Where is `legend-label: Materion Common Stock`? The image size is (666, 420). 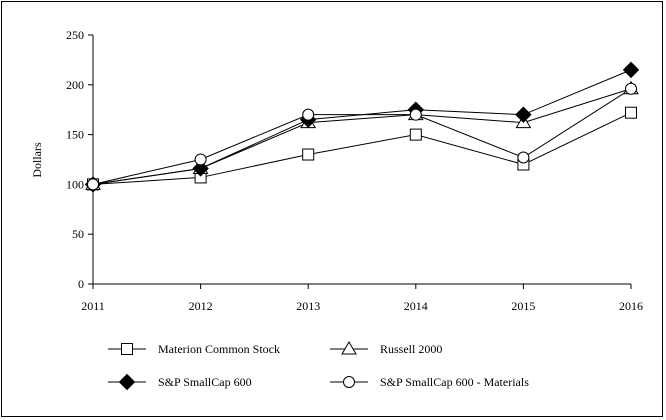 legend-label: Materion Common Stock is located at coordinates (219, 349).